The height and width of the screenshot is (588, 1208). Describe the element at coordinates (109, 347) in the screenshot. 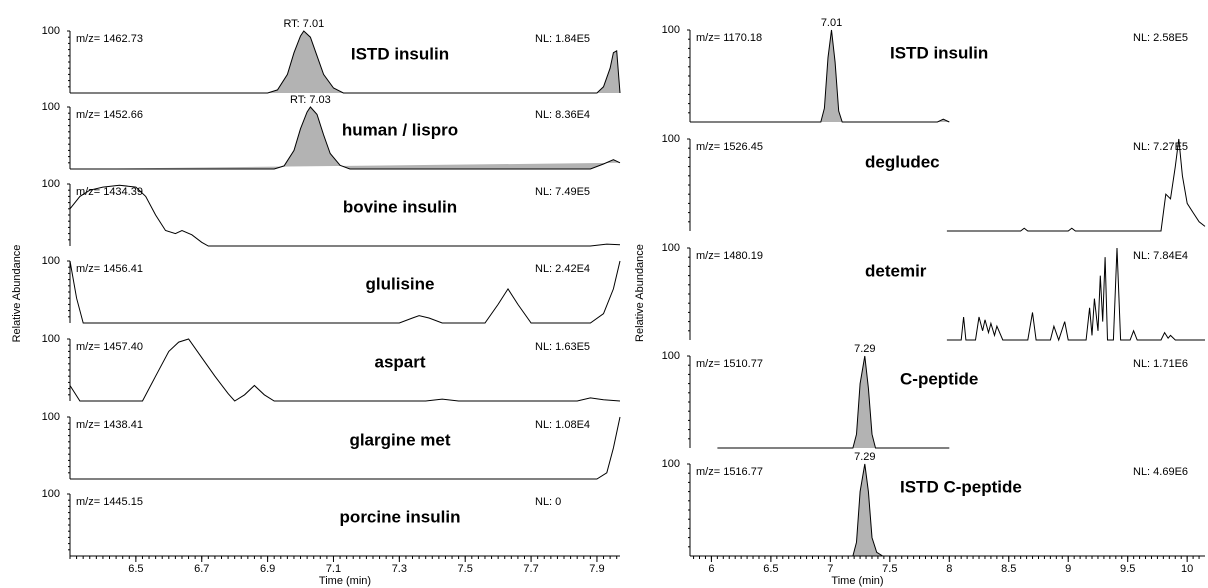

I see `mz-label: m/z= 1457.40` at that location.